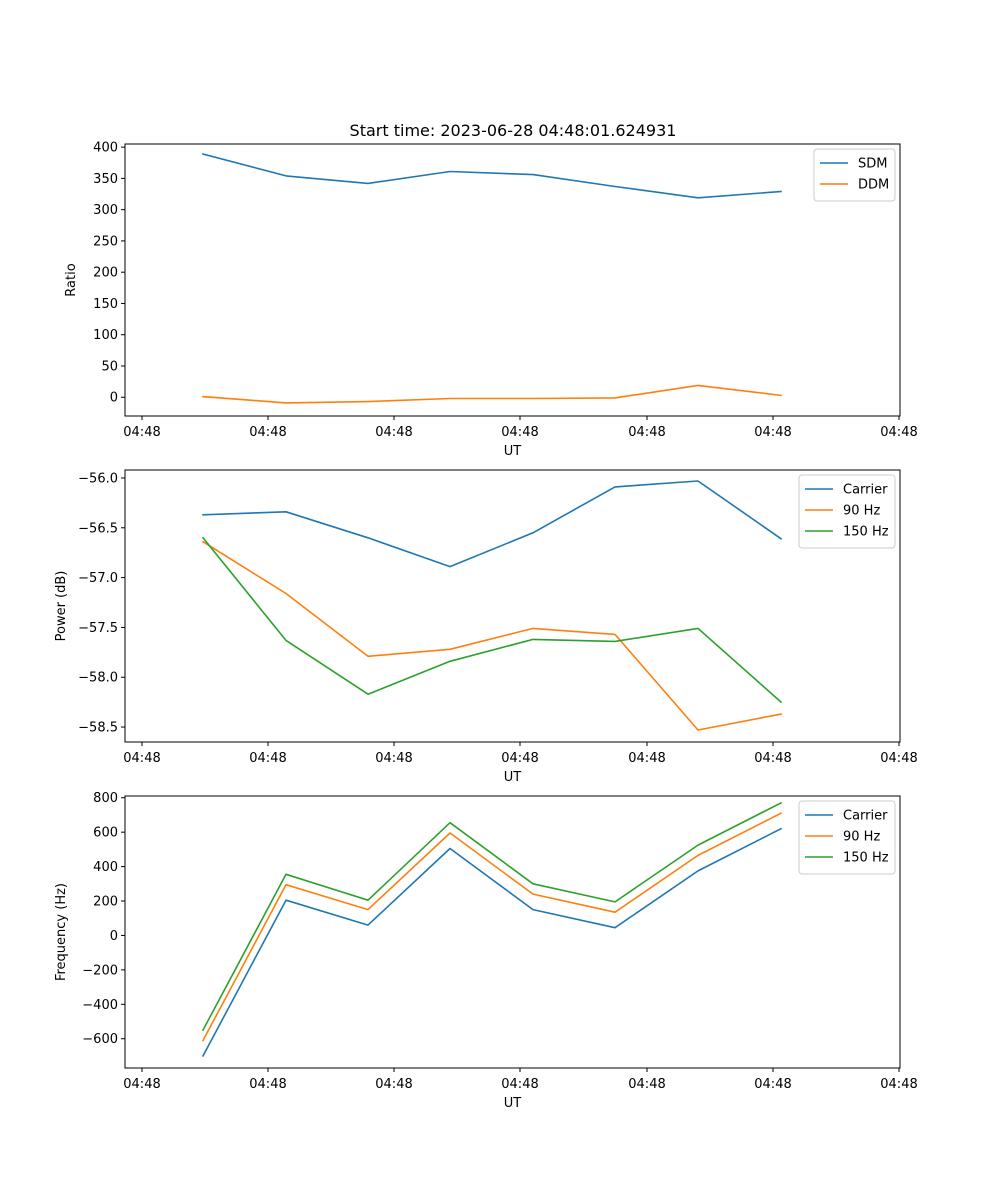 This screenshot has height=1200, width=1000. What do you see at coordinates (61, 932) in the screenshot?
I see `chart-3-y-axis-label: Frequency (Hz)` at bounding box center [61, 932].